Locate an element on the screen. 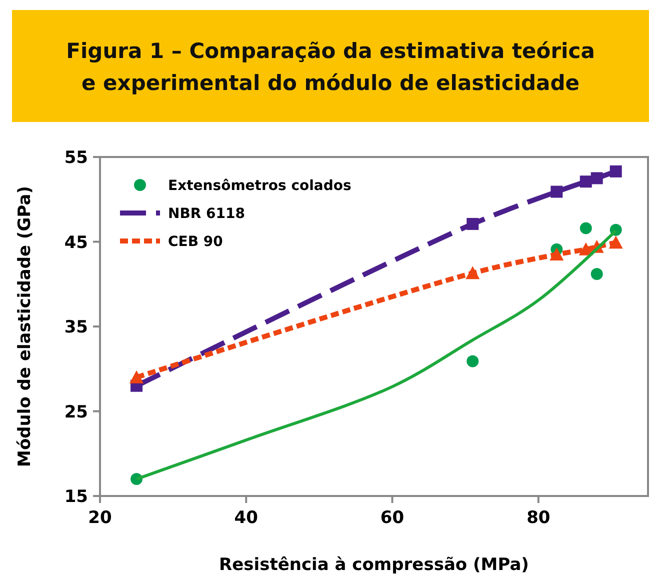 The width and height of the screenshot is (661, 588). x-tick-label: 60 is located at coordinates (392, 518).